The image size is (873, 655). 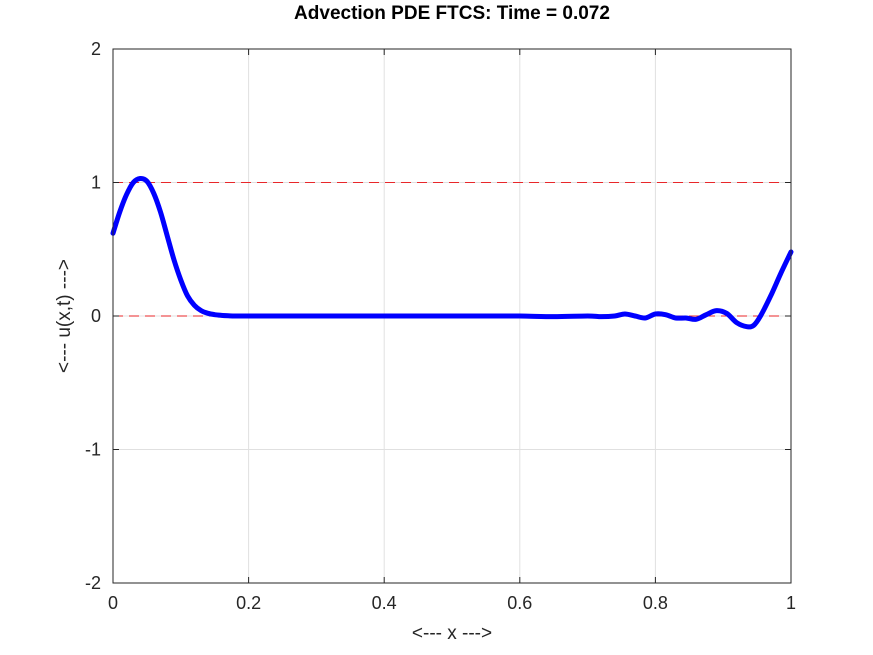 What do you see at coordinates (64, 316) in the screenshot?
I see `y-axis-label: <--- u(x,t) --->` at bounding box center [64, 316].